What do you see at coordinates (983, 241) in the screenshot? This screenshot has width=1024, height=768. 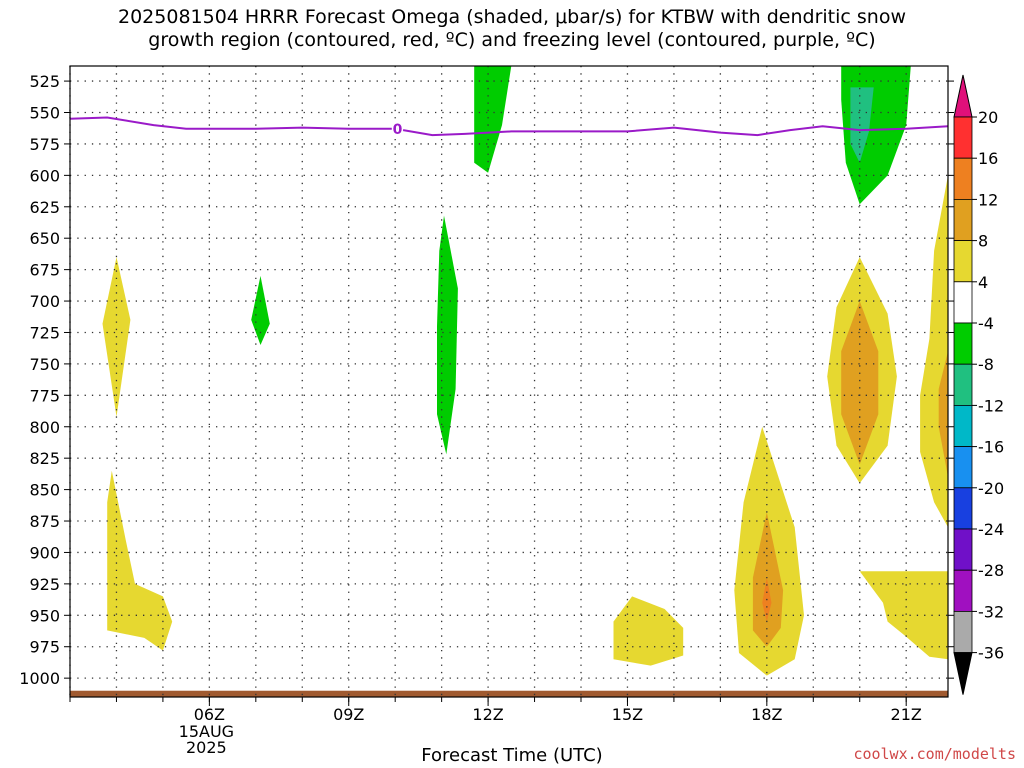 I see `colorbar-label-3: 8` at bounding box center [983, 241].